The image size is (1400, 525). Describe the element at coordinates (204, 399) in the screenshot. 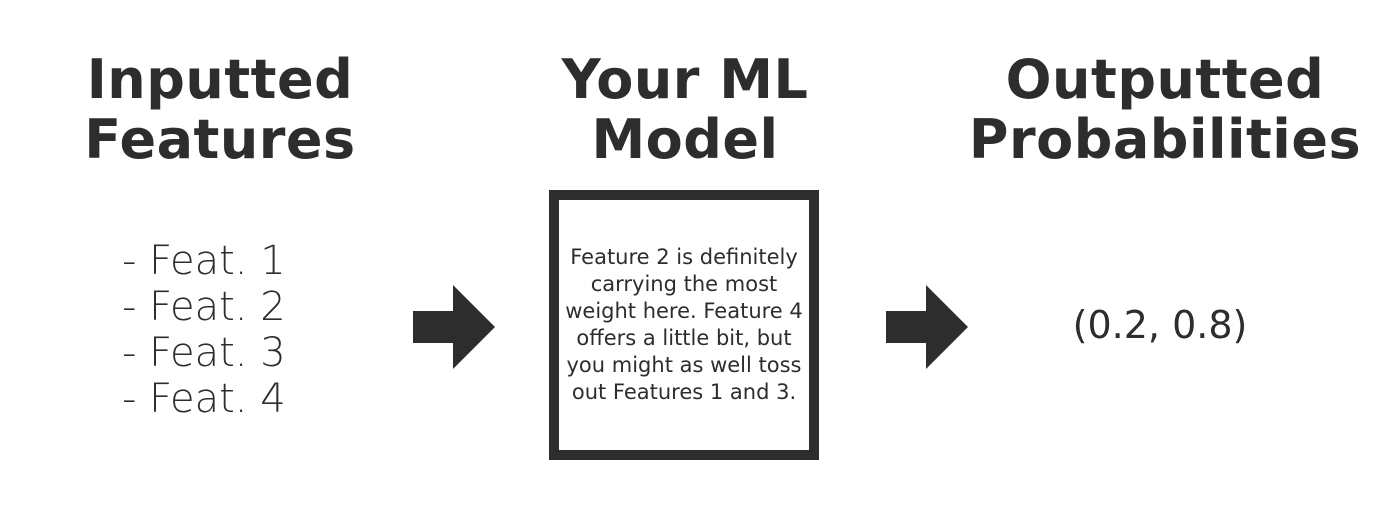

I see `feature-item-4: - Feat. 4` at that location.